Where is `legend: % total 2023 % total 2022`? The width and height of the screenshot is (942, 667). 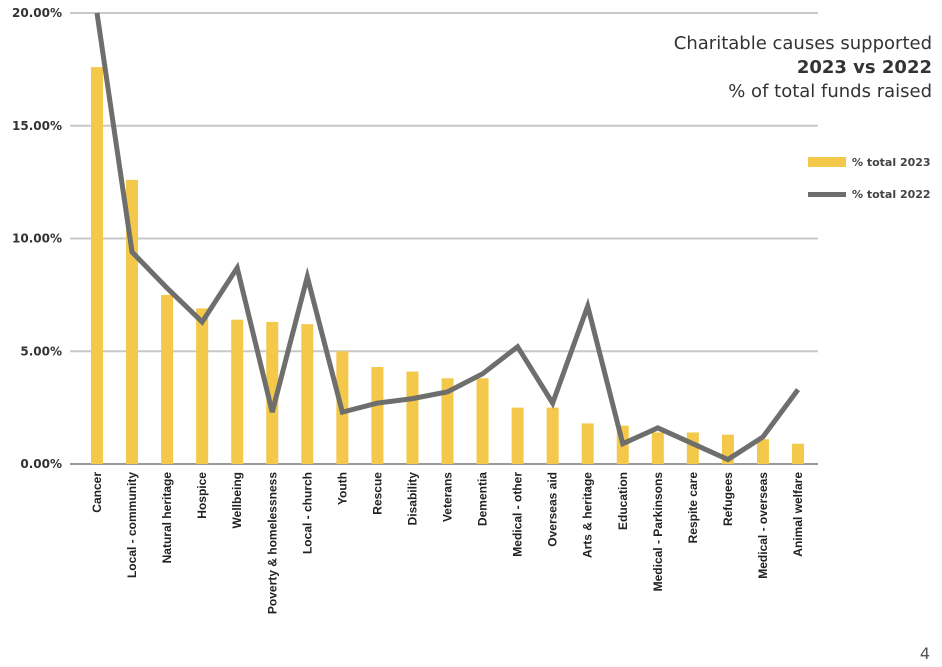 legend: % total 2023 % total 2022 is located at coordinates (869, 186).